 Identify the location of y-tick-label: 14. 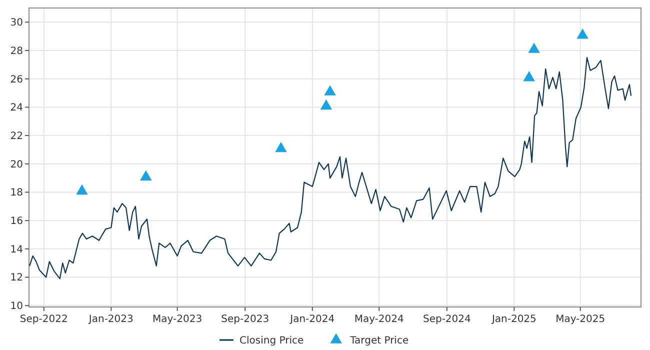
(16, 250).